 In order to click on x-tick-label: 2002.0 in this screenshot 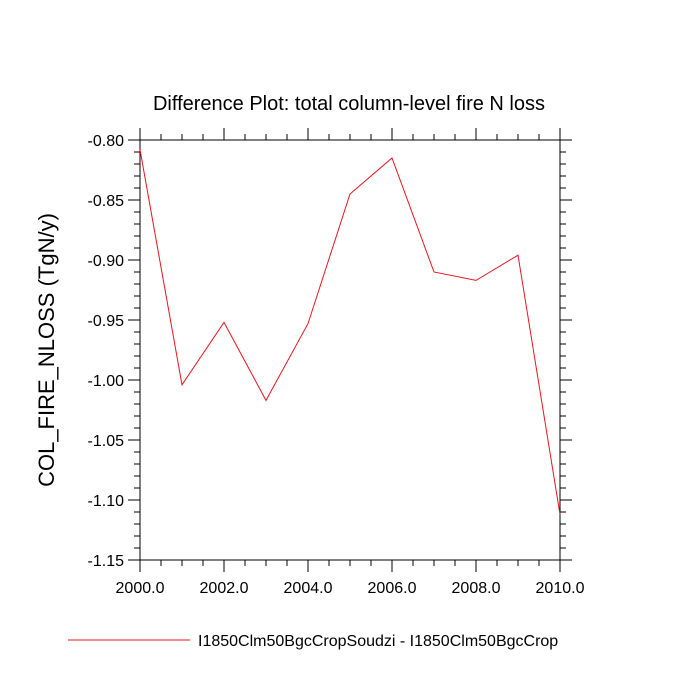, I will do `click(224, 588)`.